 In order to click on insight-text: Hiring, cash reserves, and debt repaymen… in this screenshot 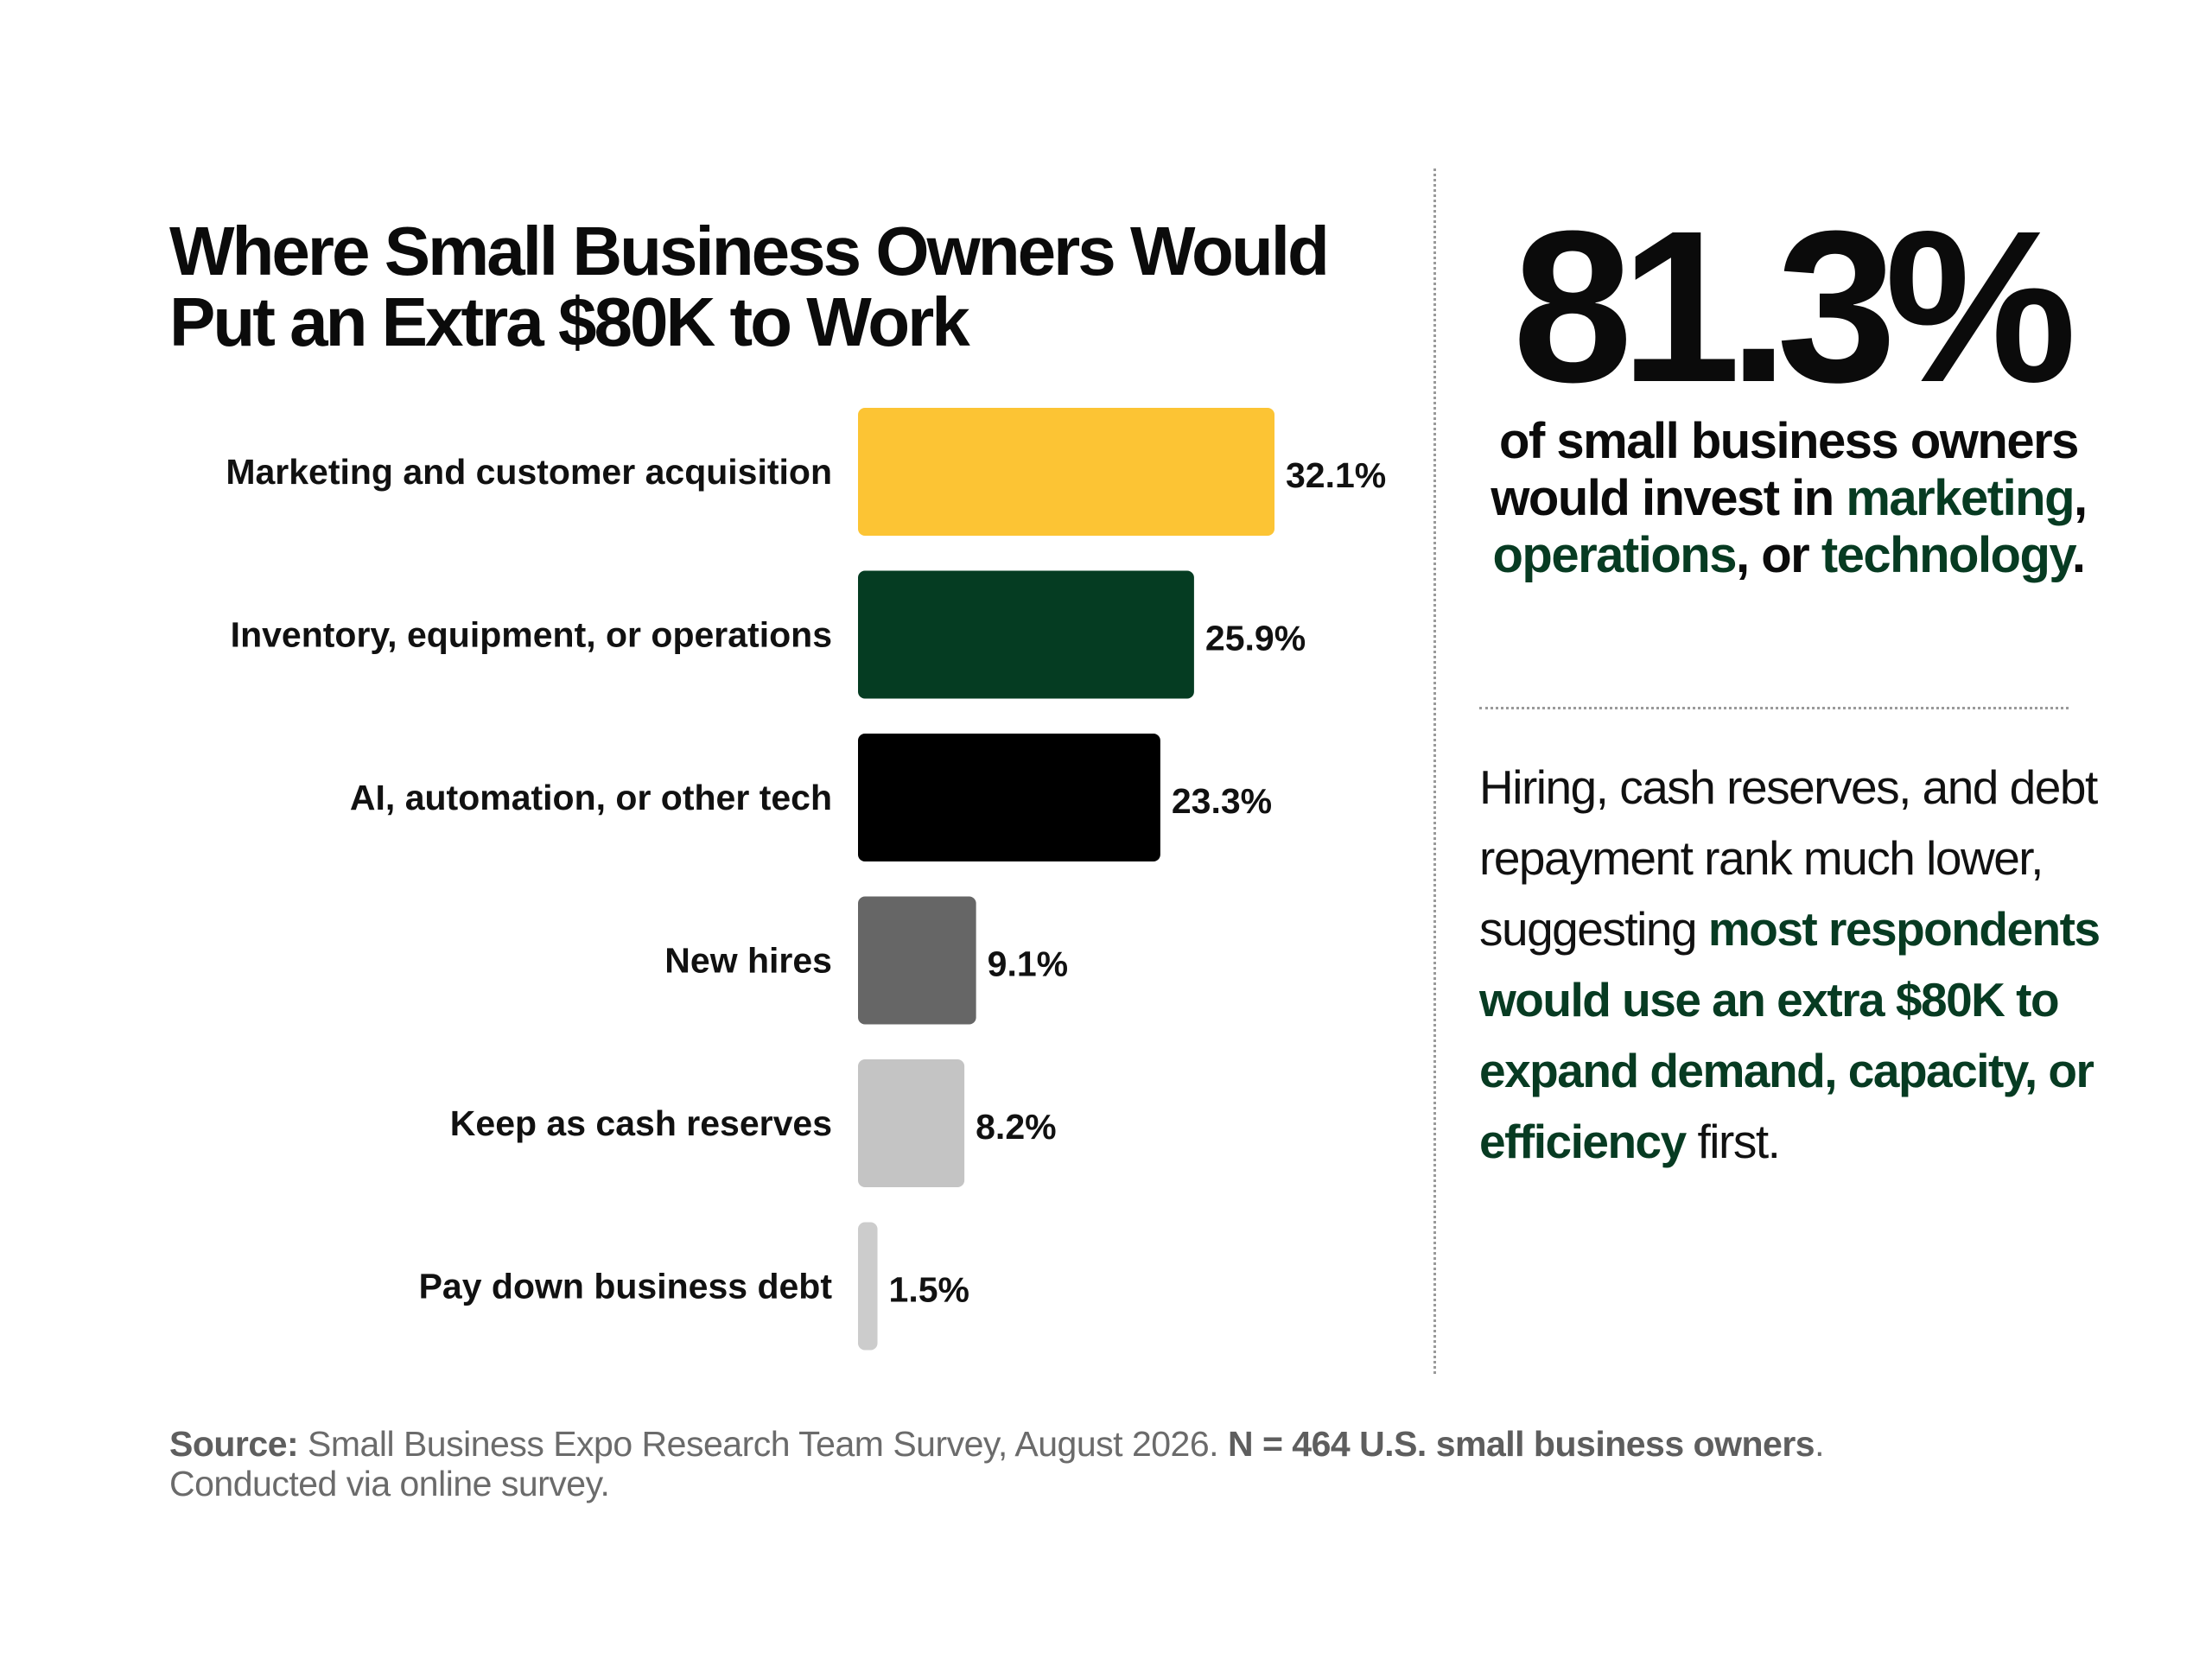, I will do `click(1790, 964)`.